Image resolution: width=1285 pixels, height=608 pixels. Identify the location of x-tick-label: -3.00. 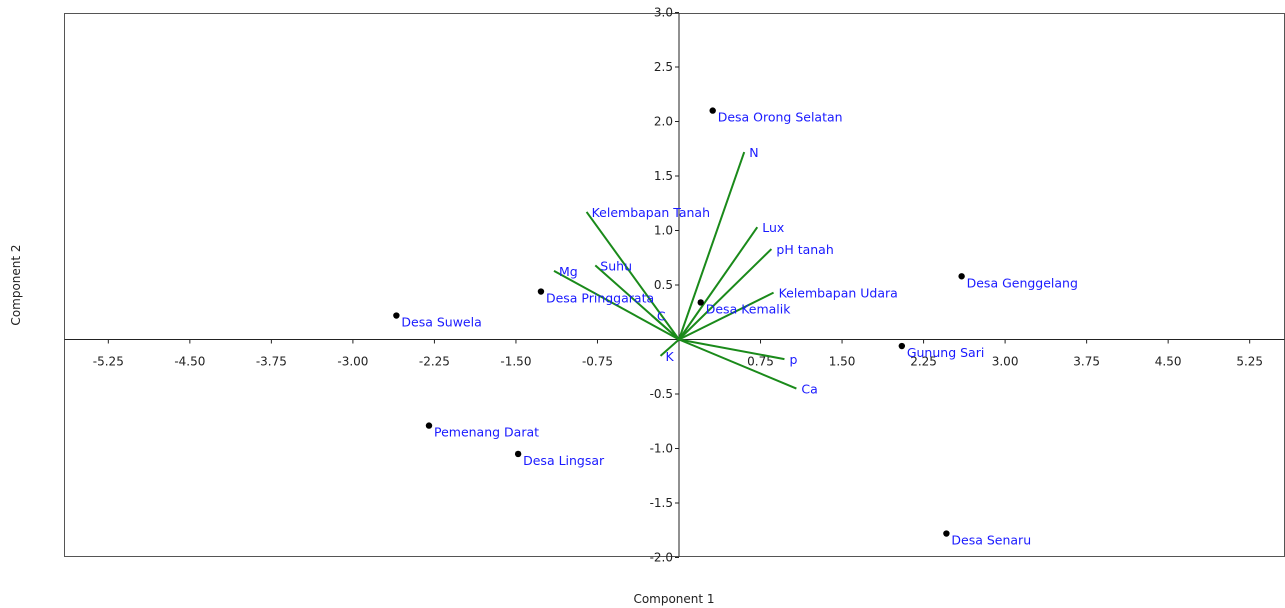
(352, 362).